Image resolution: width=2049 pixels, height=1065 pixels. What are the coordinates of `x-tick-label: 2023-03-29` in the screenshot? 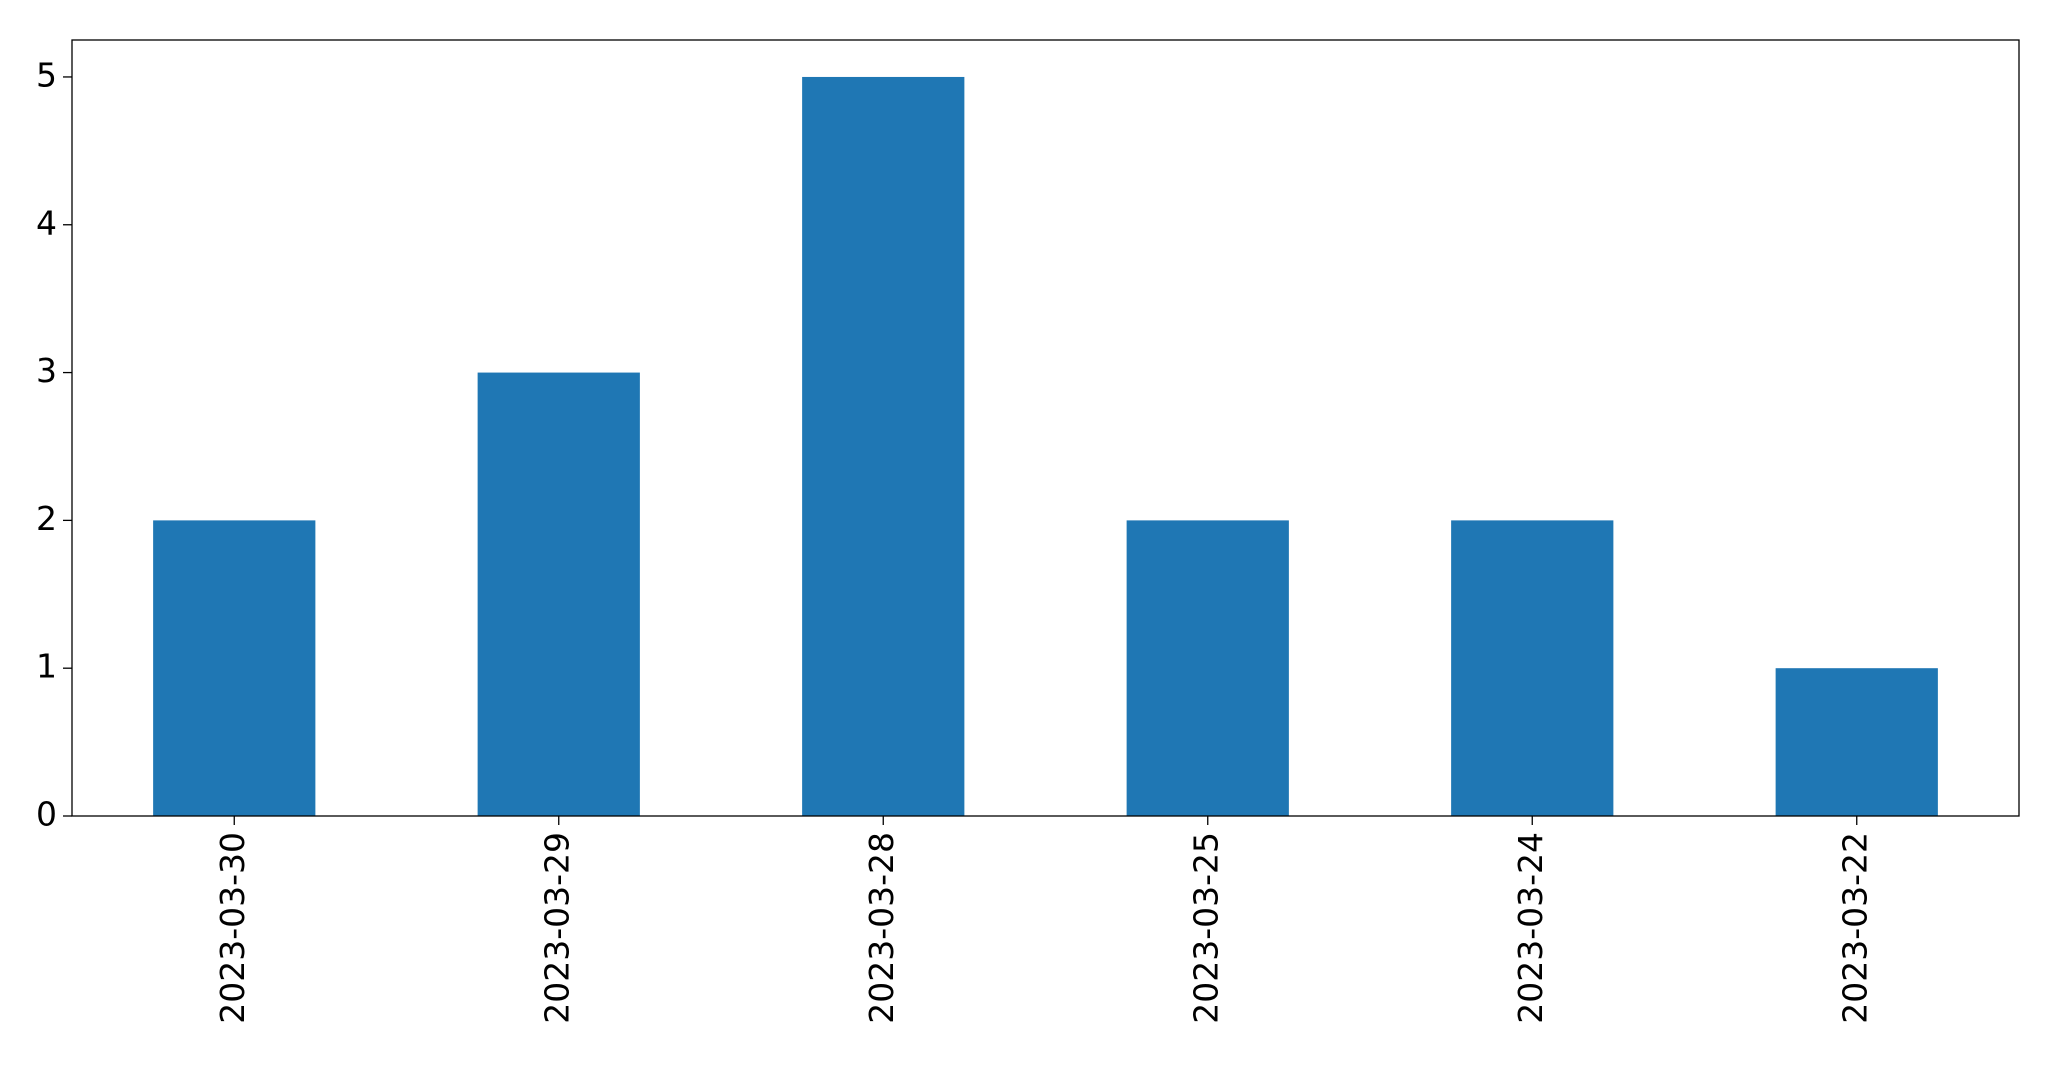 It's located at (556, 928).